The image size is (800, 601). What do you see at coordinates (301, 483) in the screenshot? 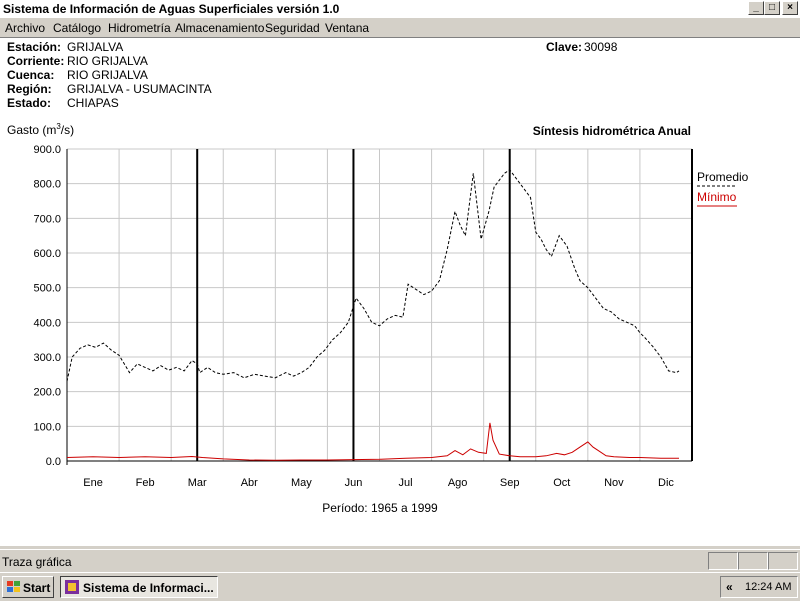
I see `x-tick-label: May` at bounding box center [301, 483].